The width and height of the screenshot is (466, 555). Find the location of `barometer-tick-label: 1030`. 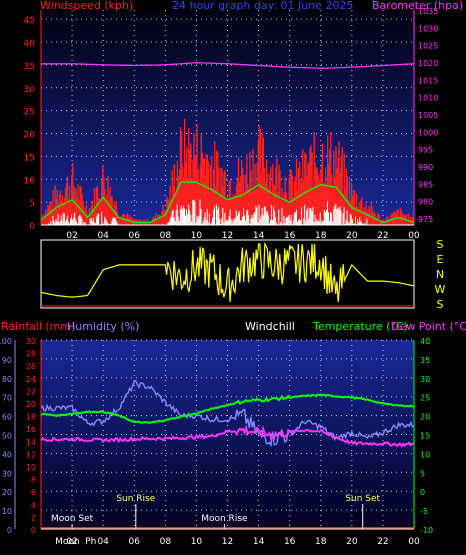

barometer-tick-label: 1030 is located at coordinates (428, 28).